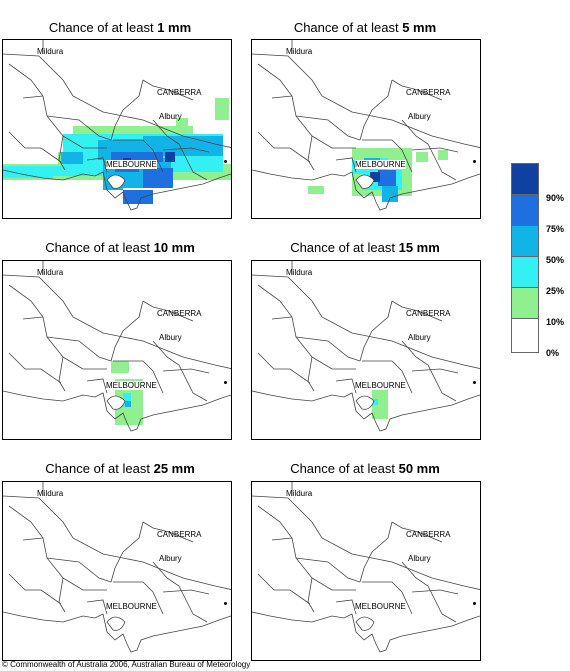 This screenshot has width=570, height=671. I want to click on map-50mm: Mildura CANBERRA Albury MELBOURNE, so click(366, 571).